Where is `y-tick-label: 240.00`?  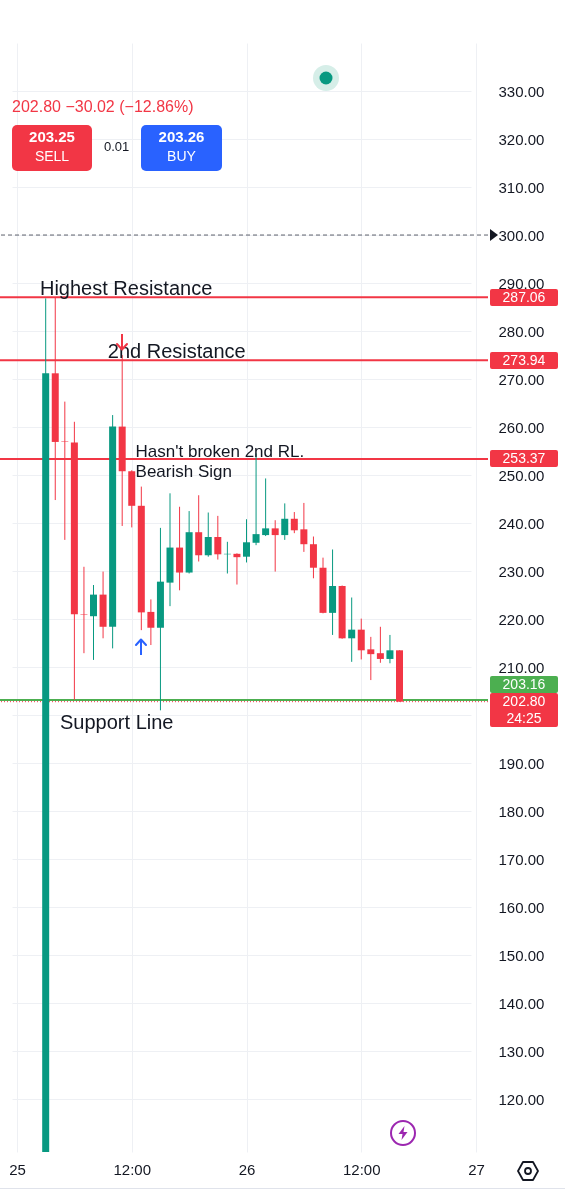
y-tick-label: 240.00 is located at coordinates (521, 523).